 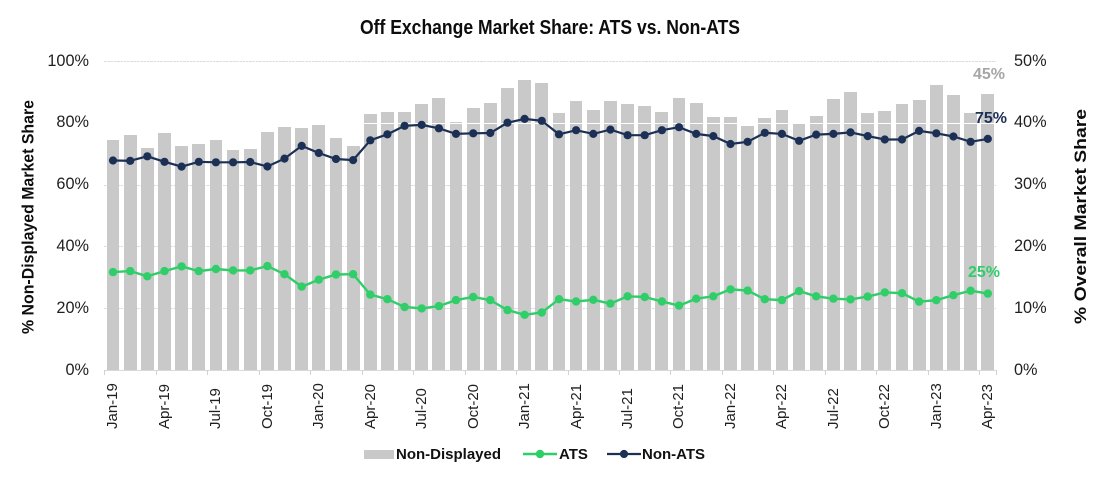 What do you see at coordinates (28, 217) in the screenshot?
I see `svg-text: % Non-Displayed Market Share` at bounding box center [28, 217].